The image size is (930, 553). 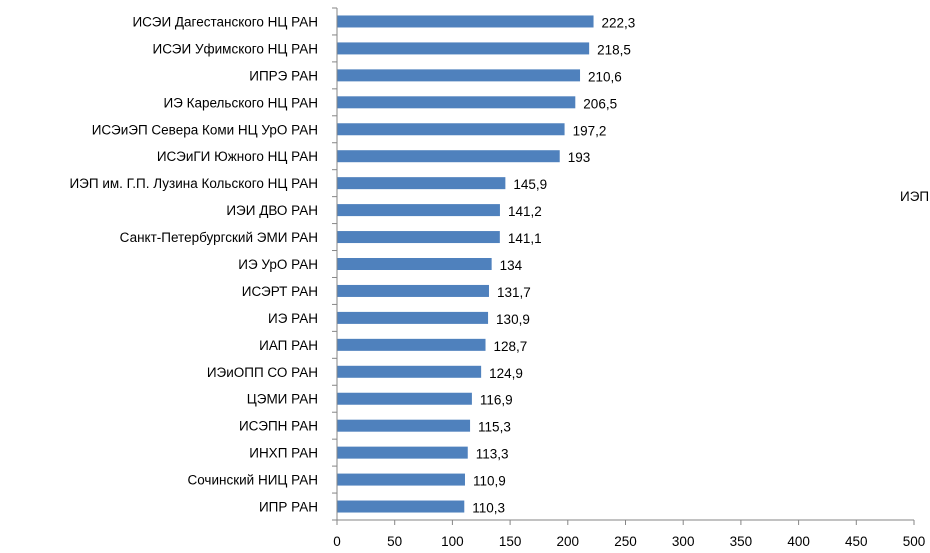 What do you see at coordinates (452, 541) in the screenshot?
I see `x-tick-label: 100` at bounding box center [452, 541].